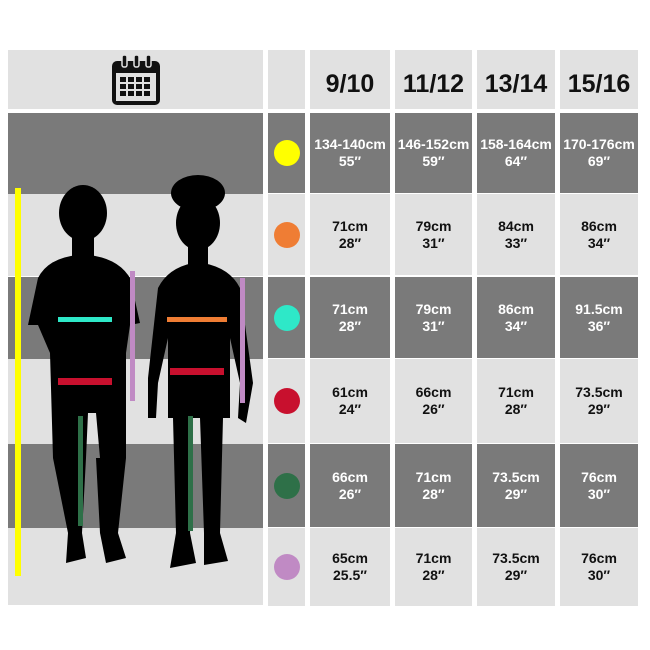 The image size is (650, 650). What do you see at coordinates (85, 319) in the screenshot?
I see `chest-boy-indicator` at bounding box center [85, 319].